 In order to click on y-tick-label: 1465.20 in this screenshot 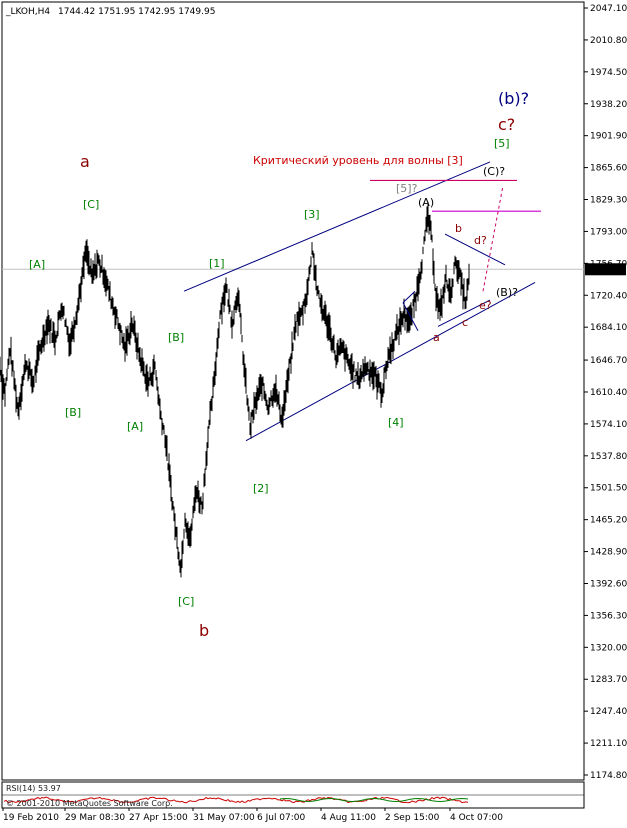, I will do `click(608, 521)`.